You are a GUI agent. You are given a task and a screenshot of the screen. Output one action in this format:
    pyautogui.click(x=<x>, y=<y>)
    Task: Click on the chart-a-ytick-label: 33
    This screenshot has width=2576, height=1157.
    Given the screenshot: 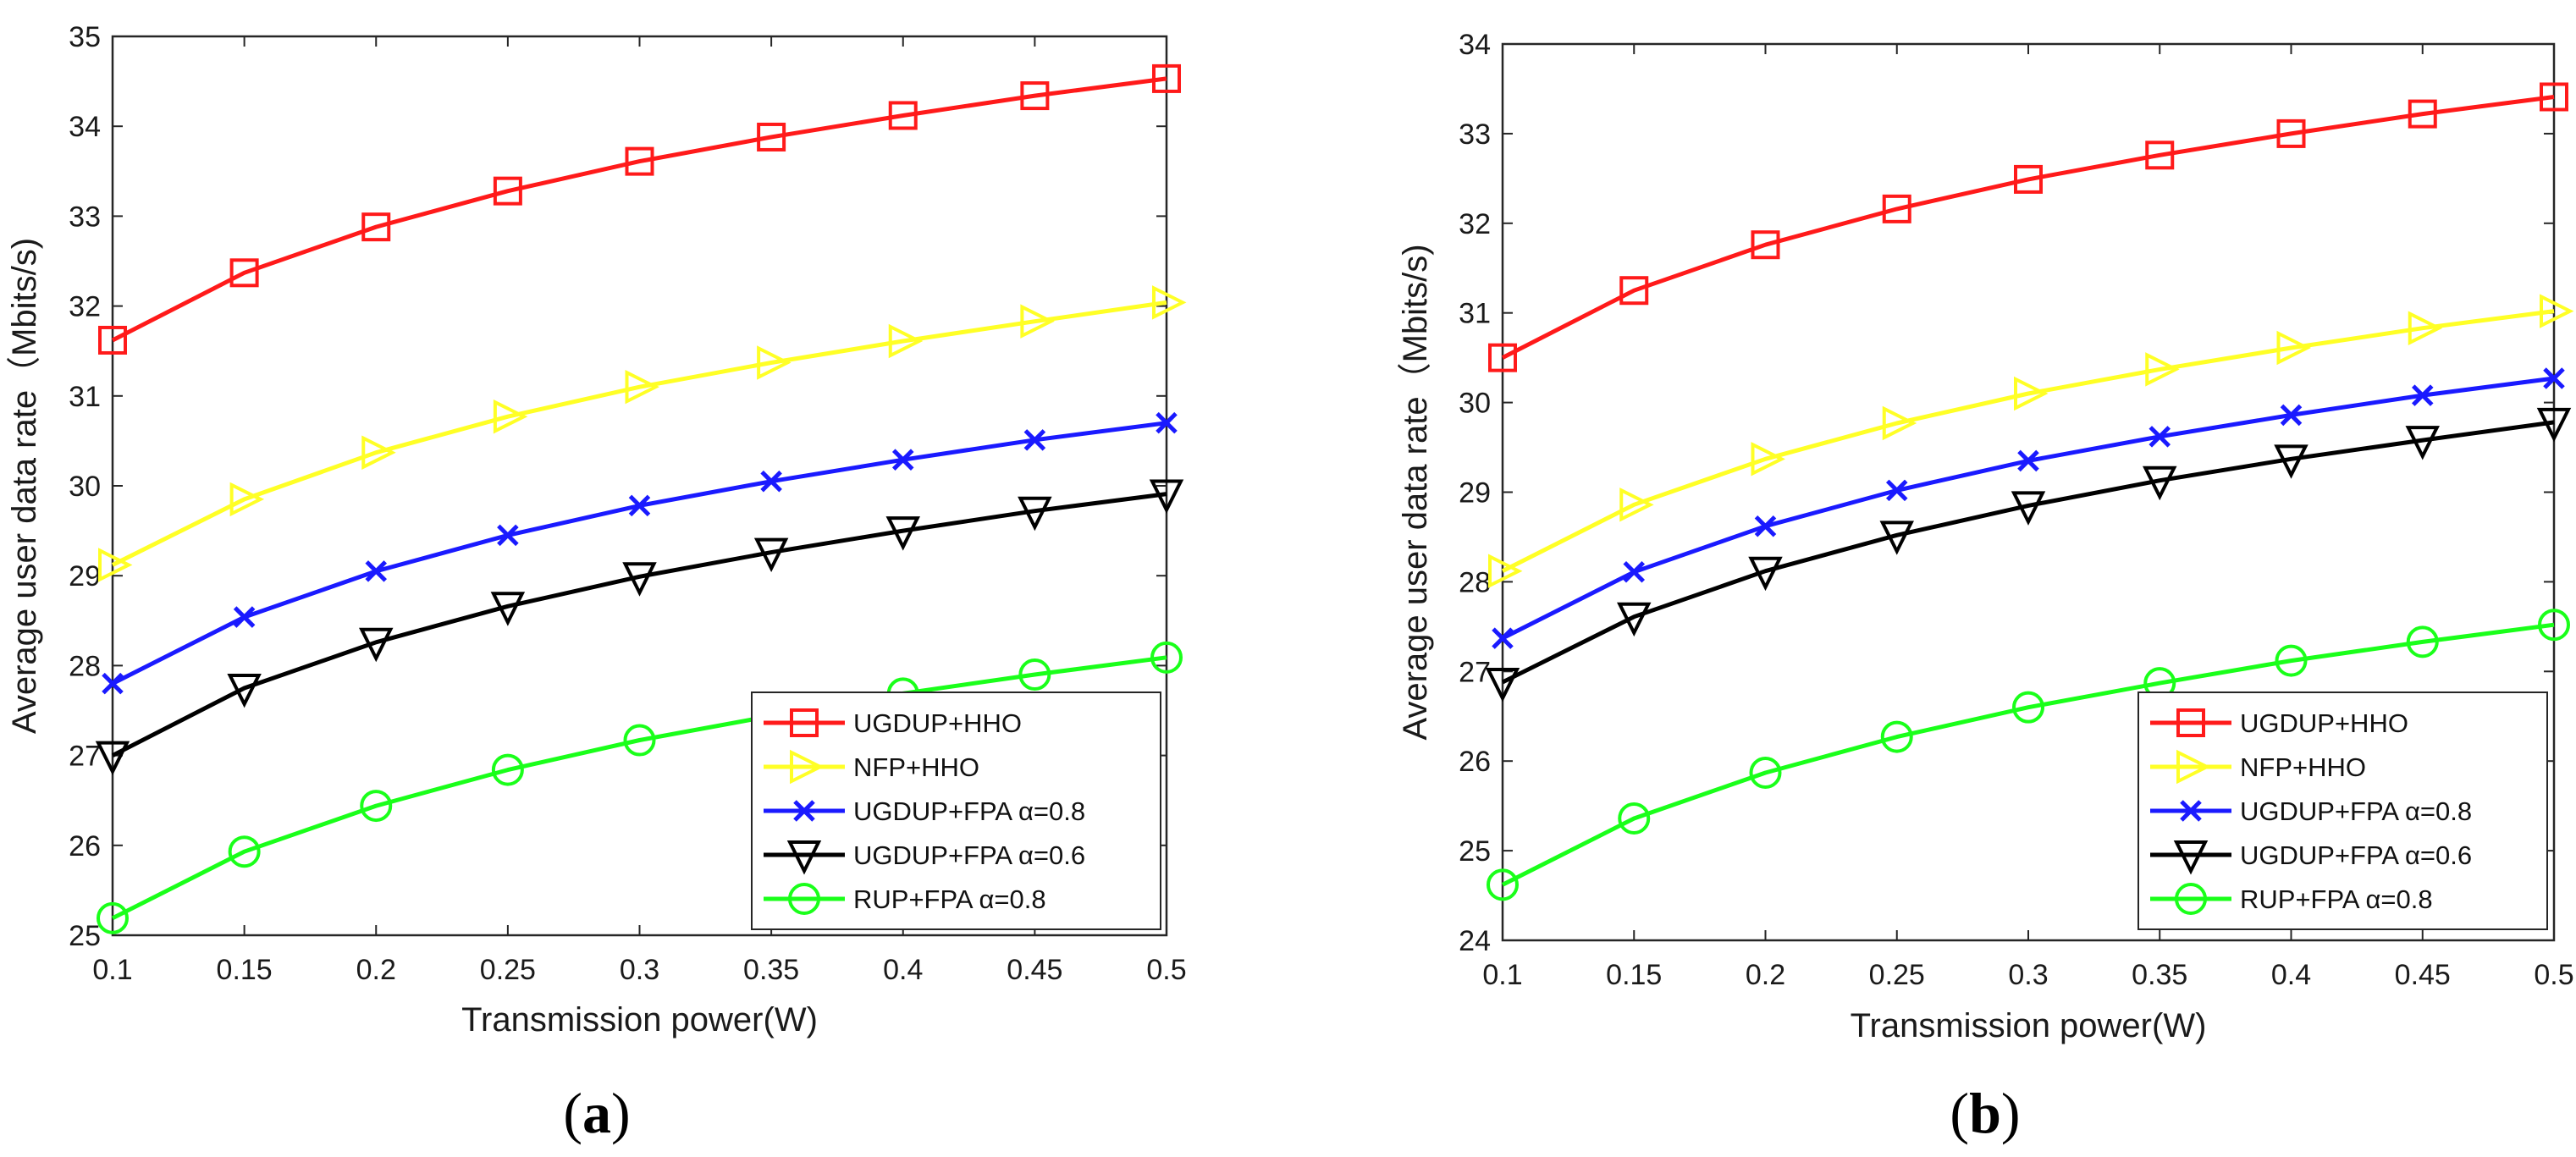 What is the action you would take?
    pyautogui.click(x=85, y=217)
    